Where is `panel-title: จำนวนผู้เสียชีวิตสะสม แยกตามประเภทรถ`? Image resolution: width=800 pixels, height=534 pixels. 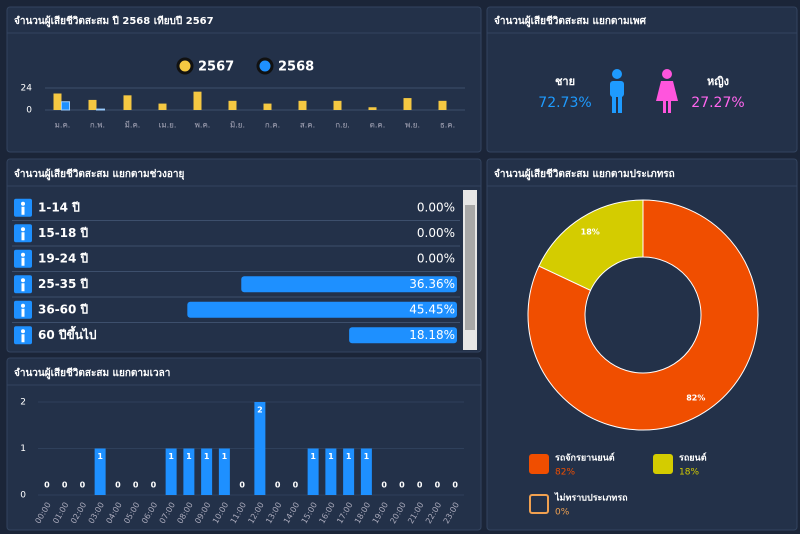 panel-title: จำนวนผู้เสียชีวิตสะสม แยกตามประเภทรถ is located at coordinates (584, 174).